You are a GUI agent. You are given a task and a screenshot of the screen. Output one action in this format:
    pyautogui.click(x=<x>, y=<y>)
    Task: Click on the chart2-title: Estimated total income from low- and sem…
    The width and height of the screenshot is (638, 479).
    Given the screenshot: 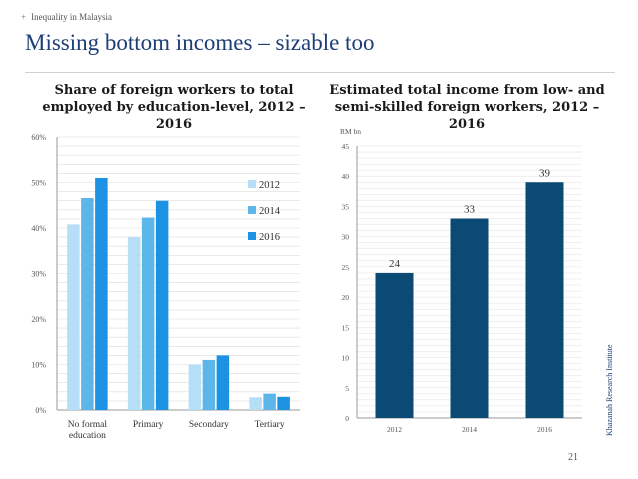 What is the action you would take?
    pyautogui.click(x=467, y=107)
    